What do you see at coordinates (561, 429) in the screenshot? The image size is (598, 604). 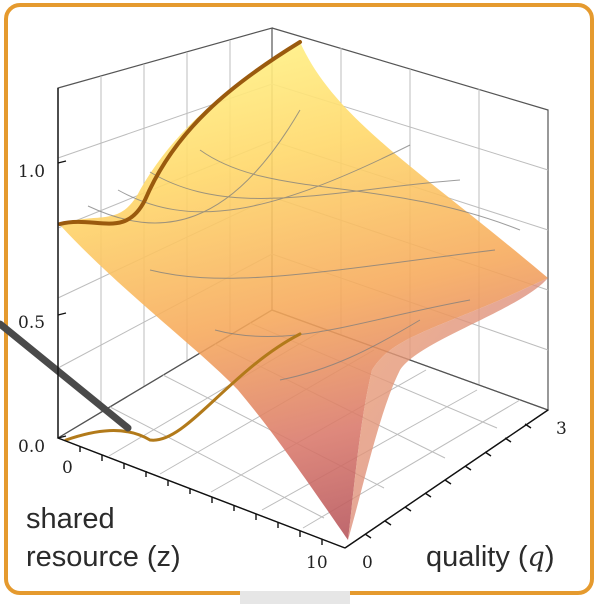 I see `q-tick-3: 3` at bounding box center [561, 429].